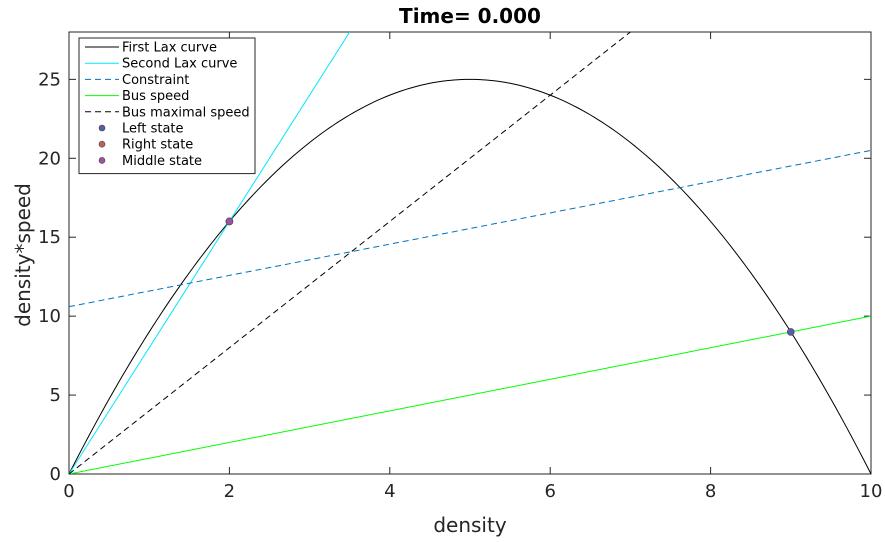 The image size is (885, 543). I want to click on y-axis-label: density*speed, so click(23, 255).